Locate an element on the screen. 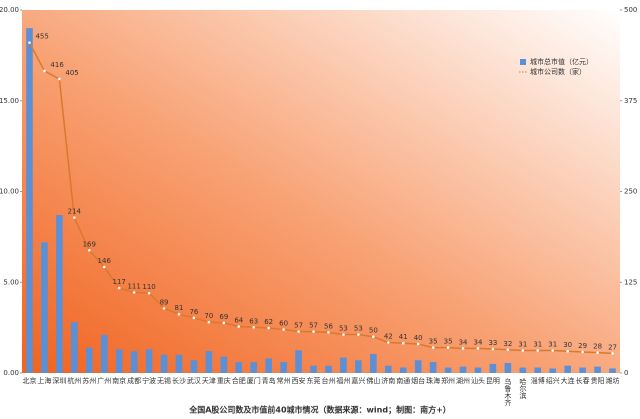 The width and height of the screenshot is (640, 419). data-label: 56 is located at coordinates (328, 326).